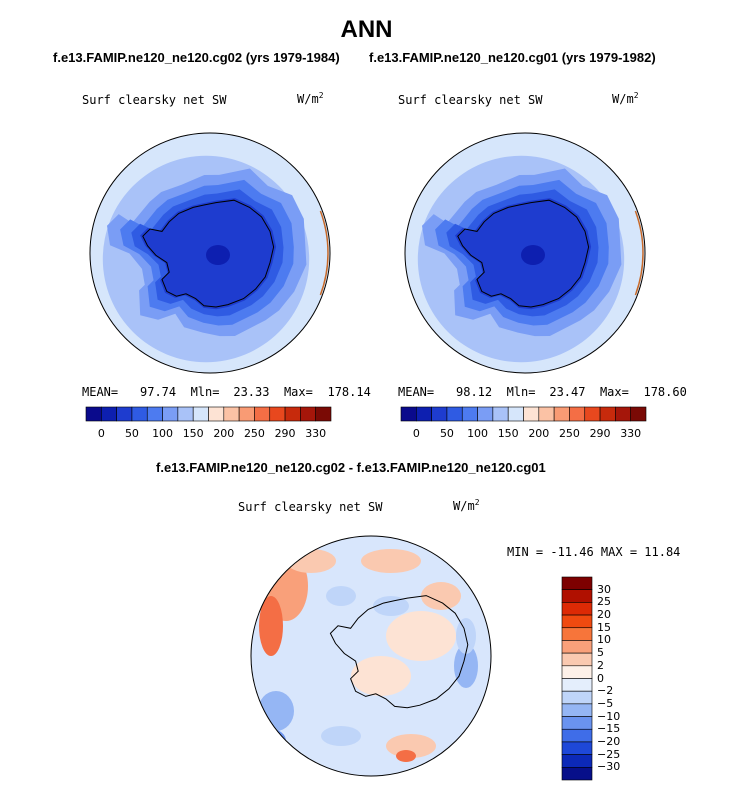 This screenshot has width=733, height=789. What do you see at coordinates (539, 433) in the screenshot?
I see `panel-2-colorbar-tick-label: 200` at bounding box center [539, 433].